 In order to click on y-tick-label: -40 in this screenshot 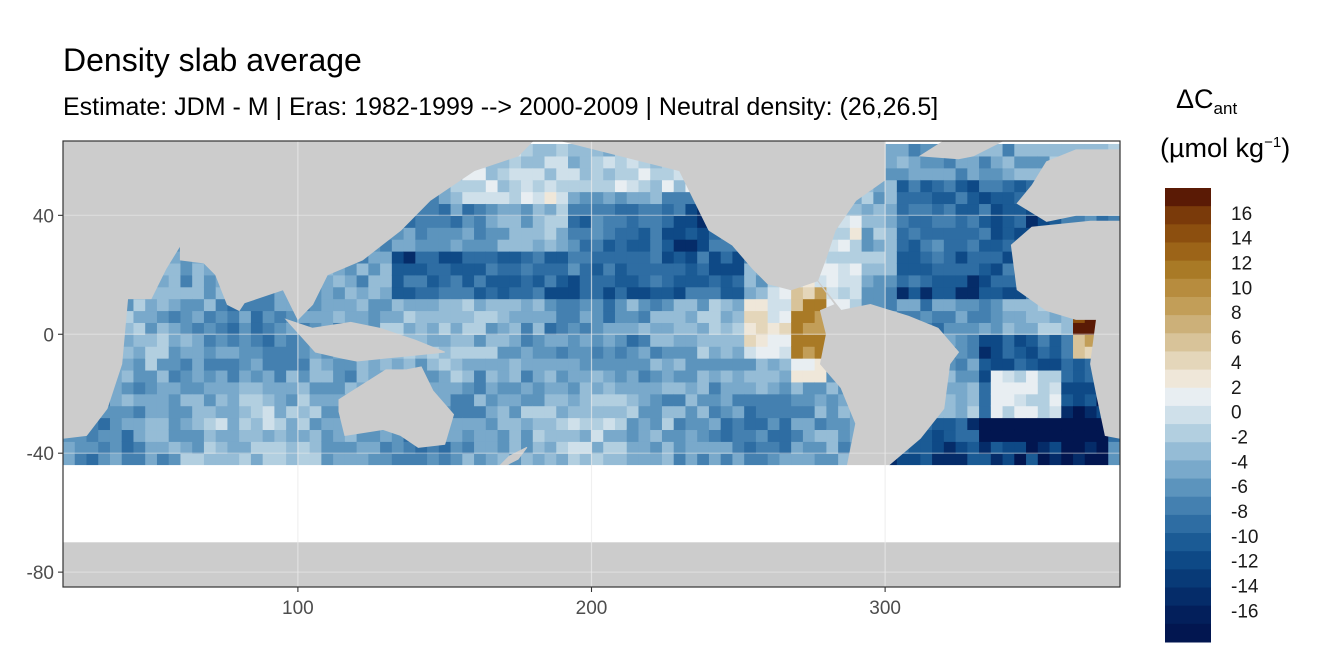, I will do `click(40, 454)`.